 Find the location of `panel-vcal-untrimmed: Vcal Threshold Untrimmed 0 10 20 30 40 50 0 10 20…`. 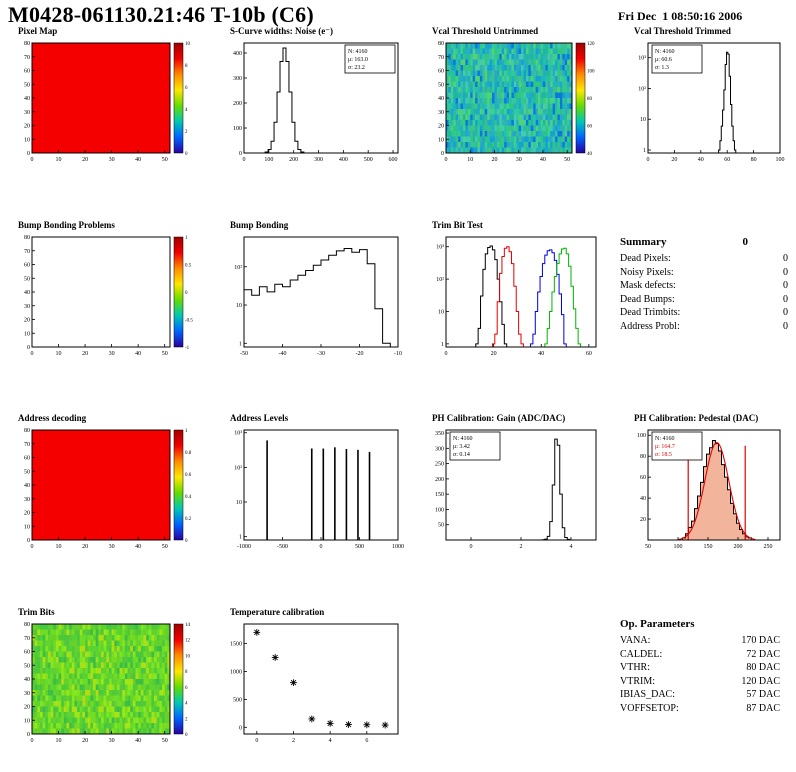

panel-vcal-untrimmed: Vcal Threshold Untrimmed 0 10 20 30 40 50 0 10 20… is located at coordinates (514, 99).